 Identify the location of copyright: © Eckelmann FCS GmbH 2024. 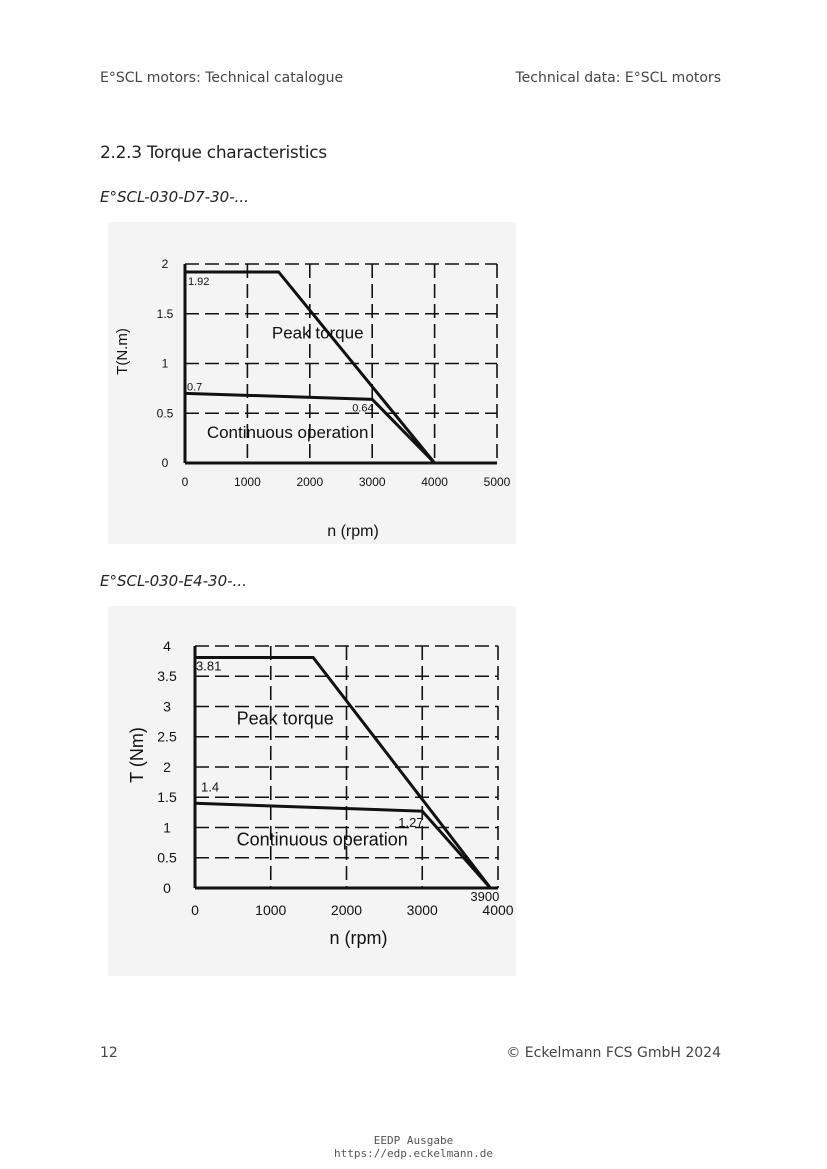
(613, 1053).